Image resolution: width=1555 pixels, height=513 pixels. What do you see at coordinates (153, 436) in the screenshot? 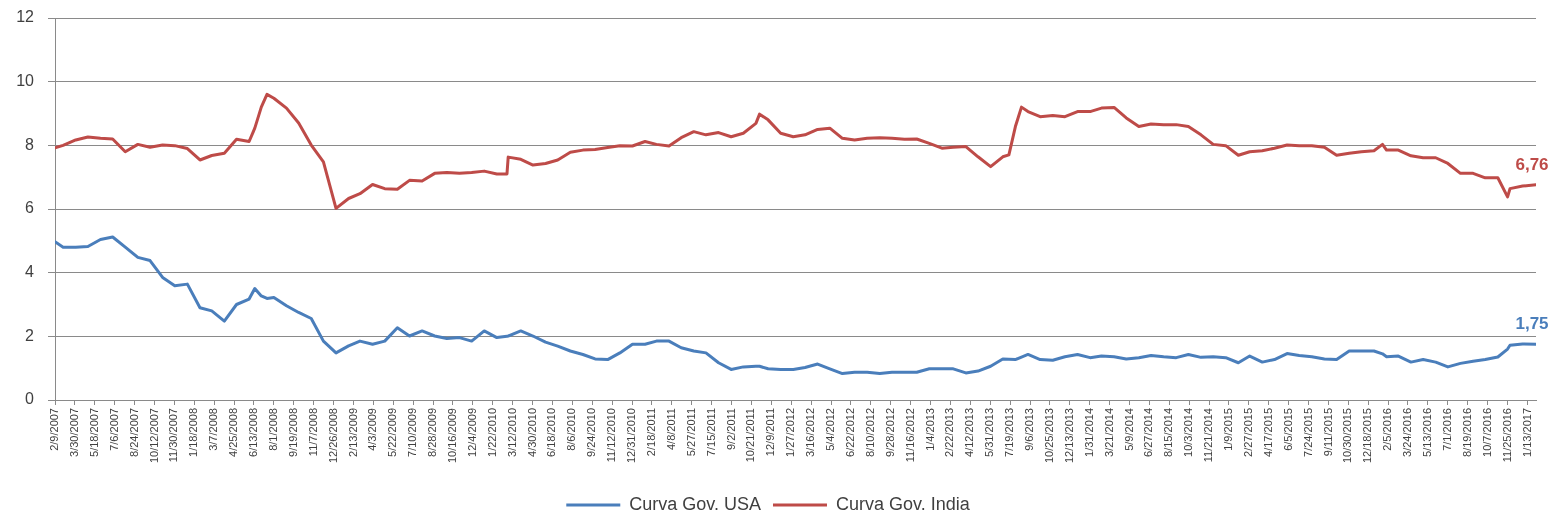
I see `x-tick-label: 10/12/2007` at bounding box center [153, 436].